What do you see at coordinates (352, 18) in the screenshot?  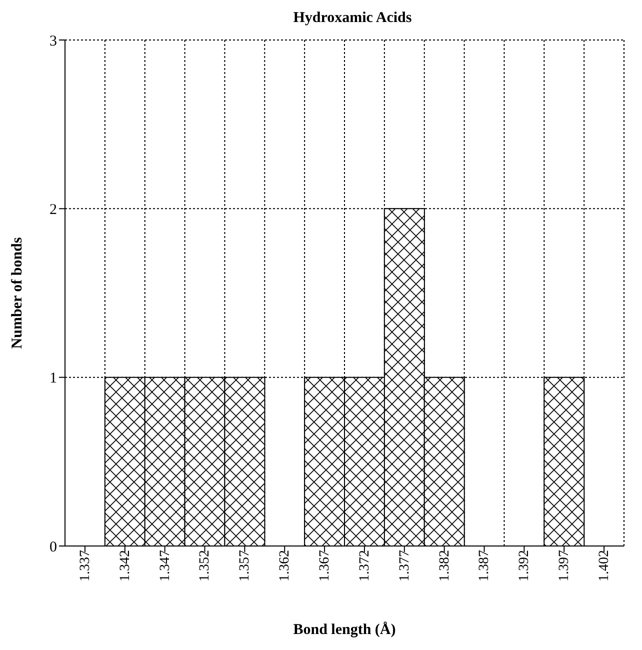 I see `chart-title: Hydroxamic Acids` at bounding box center [352, 18].